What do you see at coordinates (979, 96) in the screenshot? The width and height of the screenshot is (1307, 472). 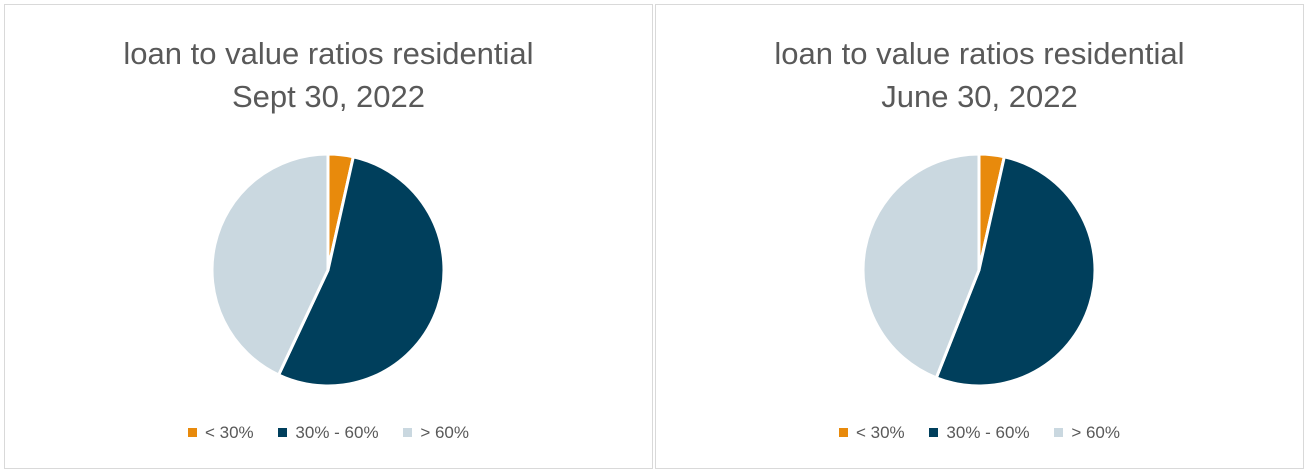 I see `chart-subtitle: June 30, 2022` at bounding box center [979, 96].